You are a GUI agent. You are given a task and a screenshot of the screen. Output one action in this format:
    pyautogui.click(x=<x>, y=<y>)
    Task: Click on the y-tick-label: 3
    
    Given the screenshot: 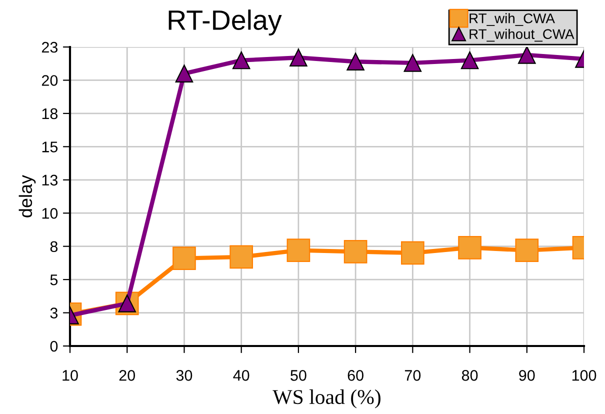 What is the action you would take?
    pyautogui.click(x=54, y=313)
    